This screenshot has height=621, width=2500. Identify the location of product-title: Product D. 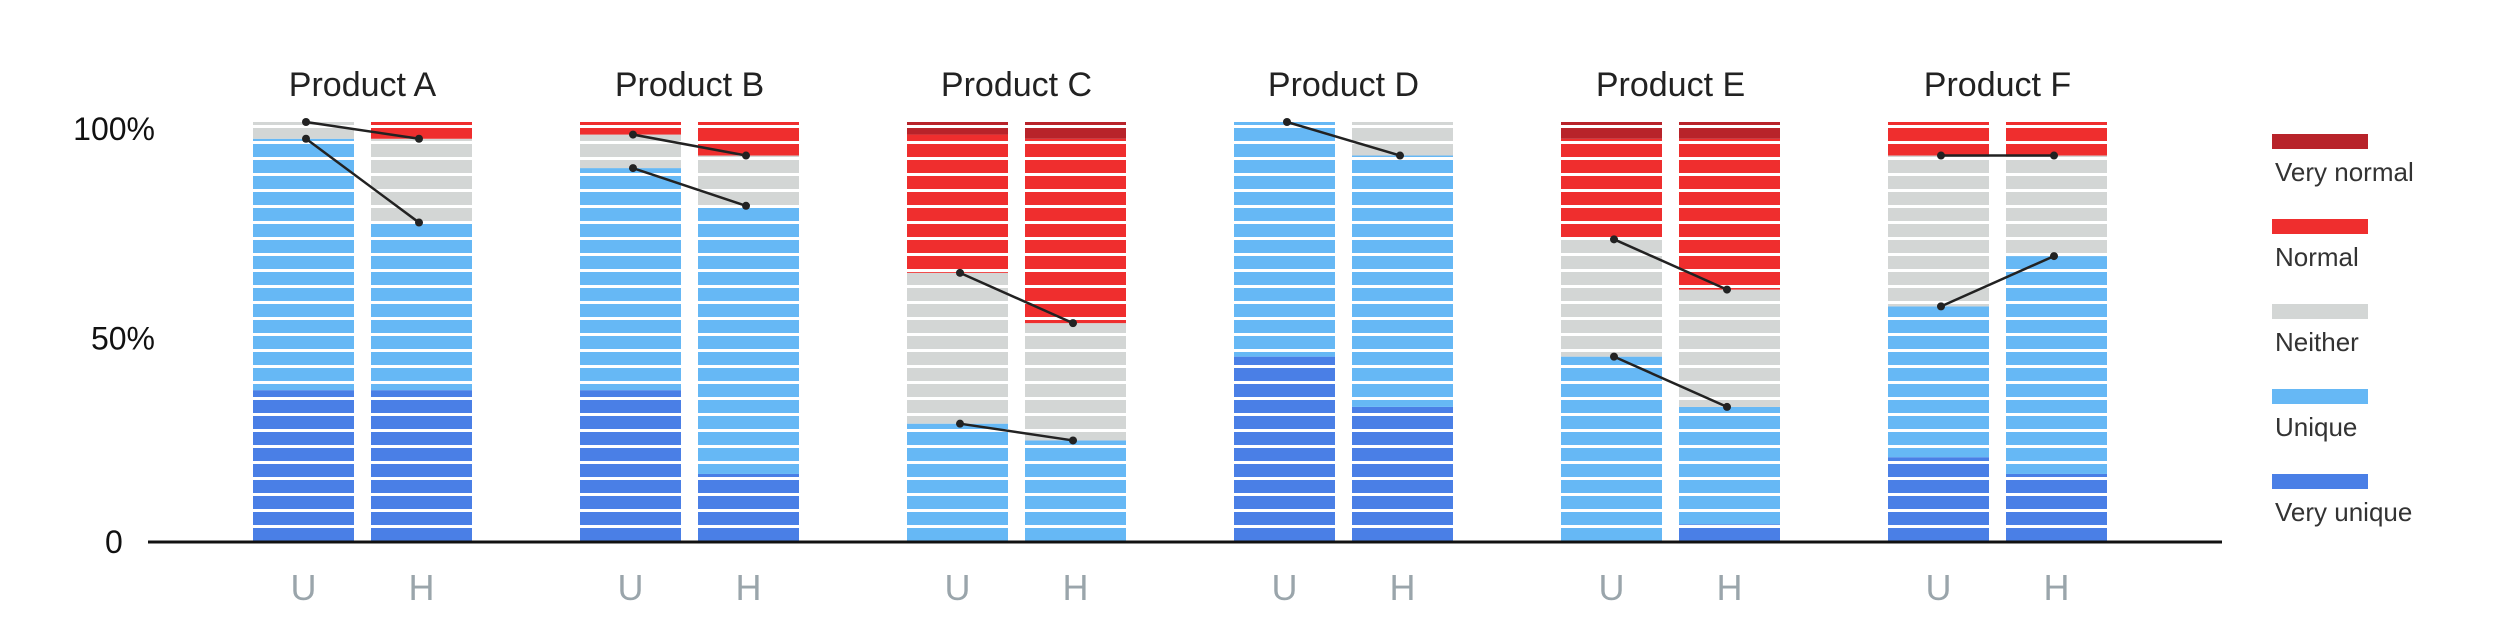
(1343, 85).